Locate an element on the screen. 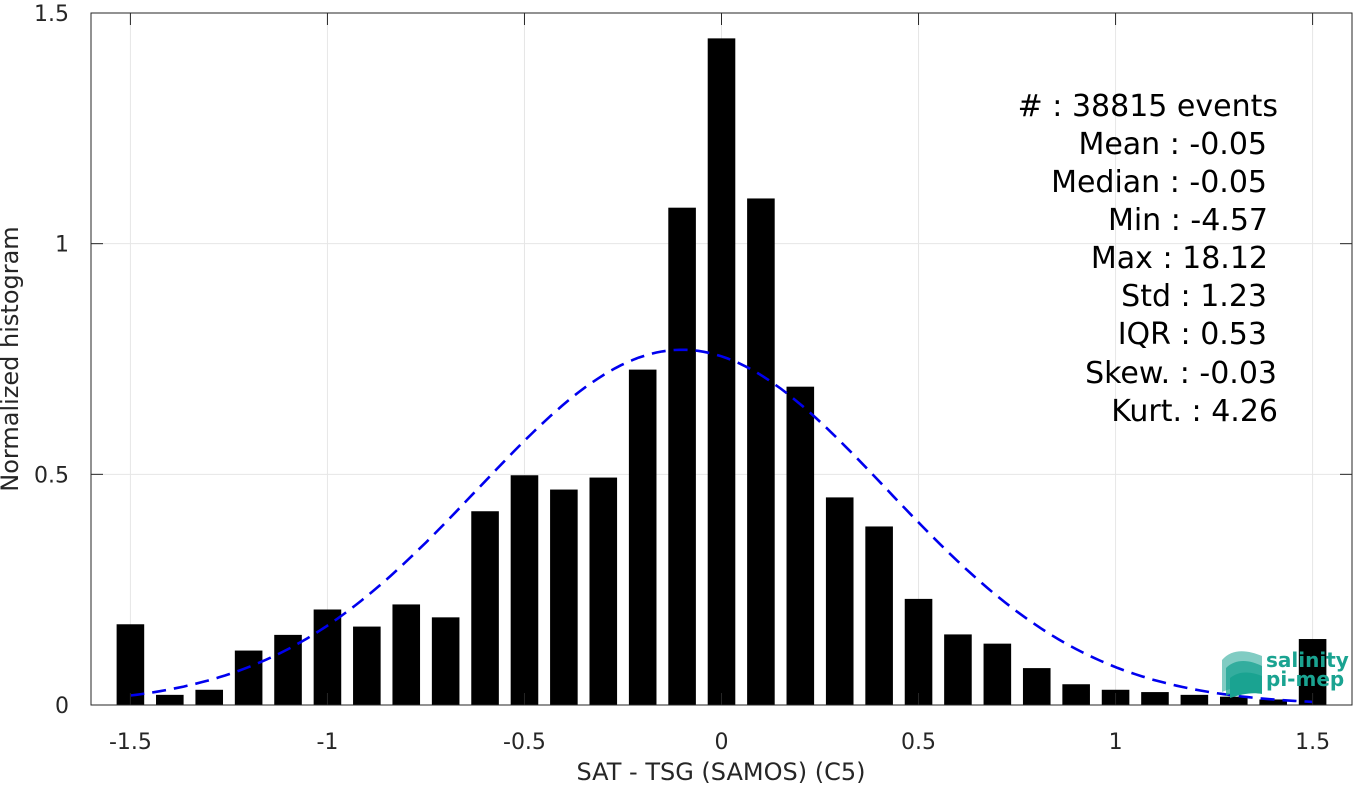 The height and width of the screenshot is (785, 1367). y-tick-label: 0.5 is located at coordinates (51, 475).